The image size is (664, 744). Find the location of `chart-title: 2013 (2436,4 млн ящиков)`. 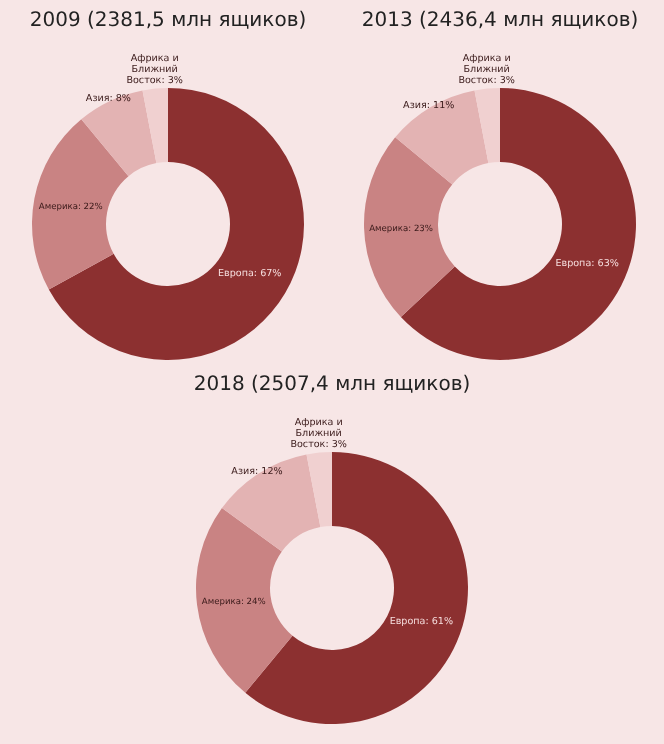

chart-title: 2013 (2436,4 млн ящиков) is located at coordinates (500, 21).